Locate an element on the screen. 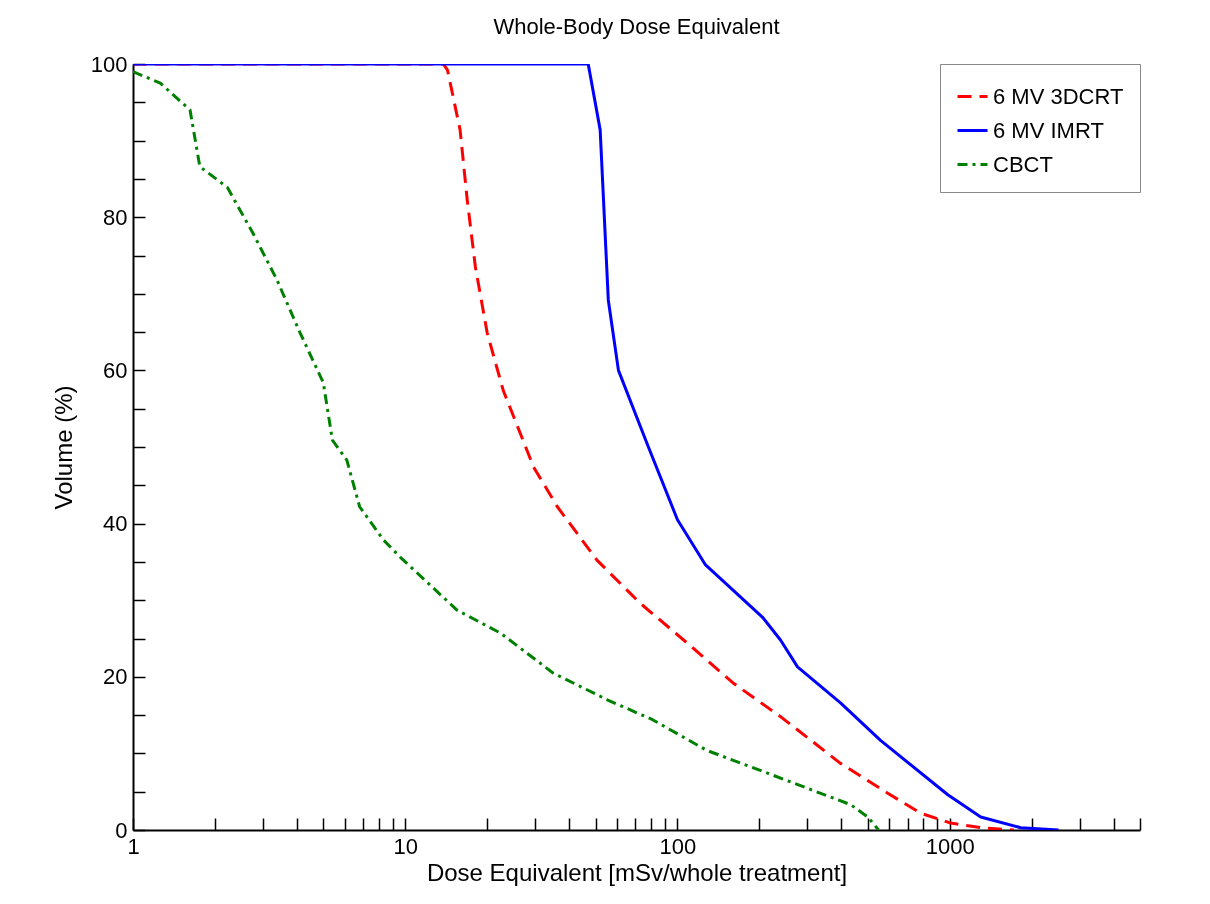 The image size is (1210, 904). legend-label: CBCT is located at coordinates (1023, 164).